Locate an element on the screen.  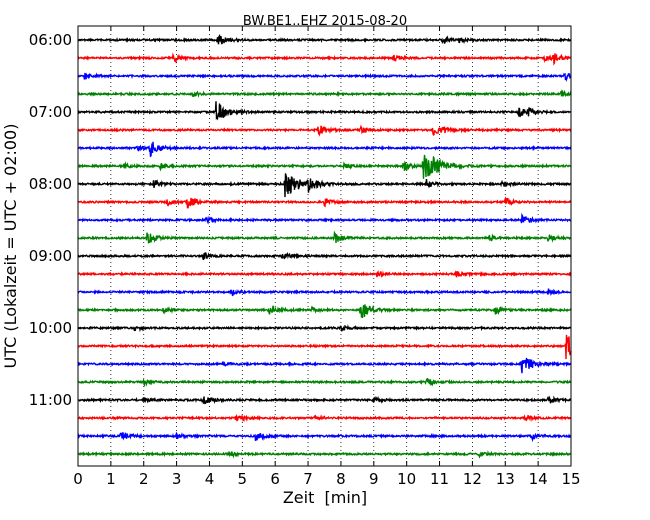
x-tick-label: 3 is located at coordinates (177, 479).